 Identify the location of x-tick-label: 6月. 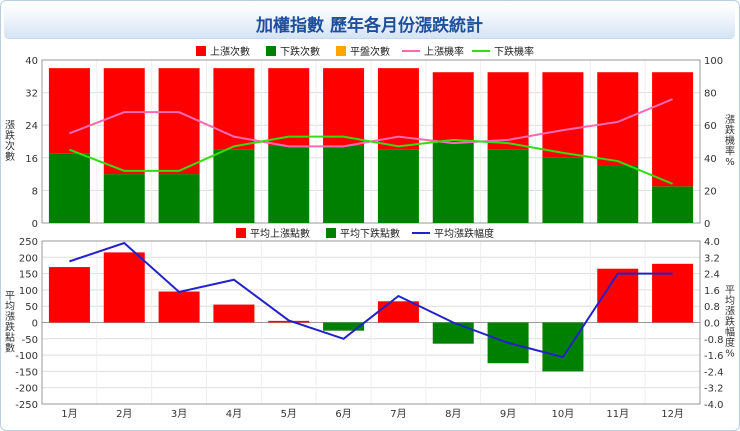
(343, 414).